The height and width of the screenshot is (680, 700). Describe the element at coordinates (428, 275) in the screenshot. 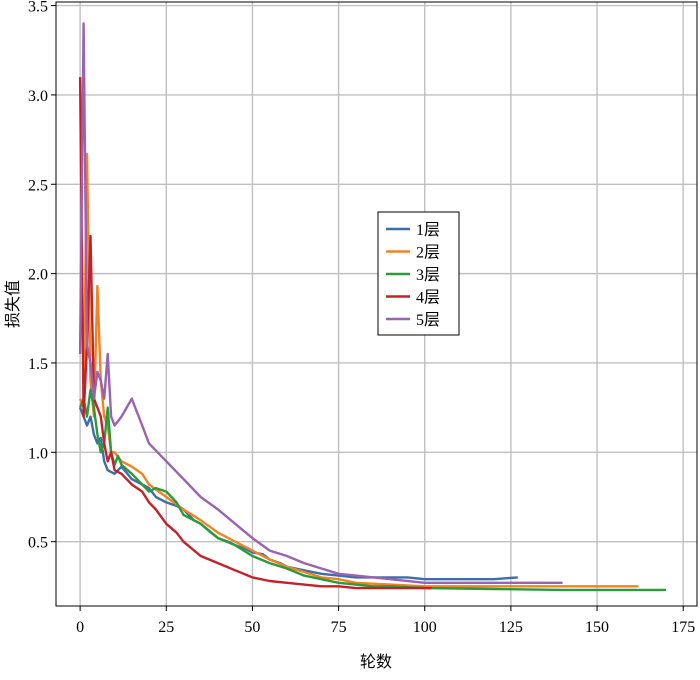

I see `legend-label: 3层` at that location.